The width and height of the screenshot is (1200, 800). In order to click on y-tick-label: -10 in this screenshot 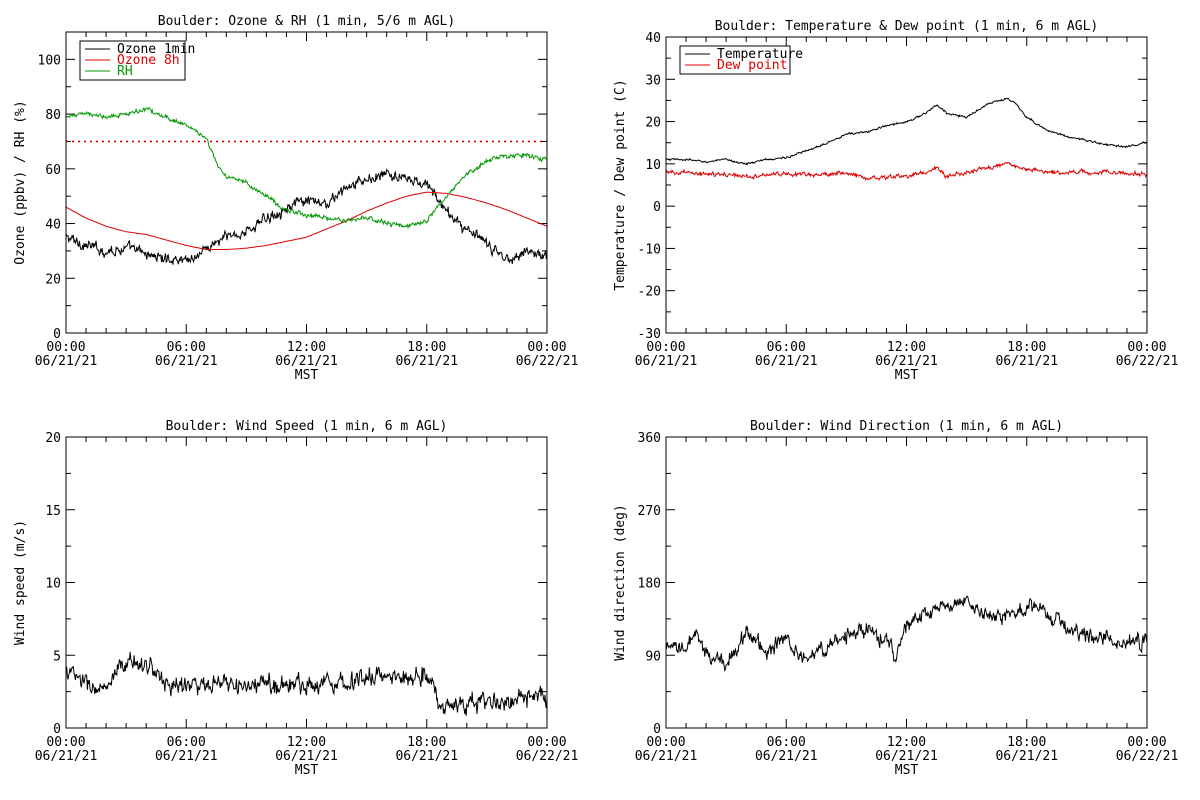, I will do `click(649, 249)`.